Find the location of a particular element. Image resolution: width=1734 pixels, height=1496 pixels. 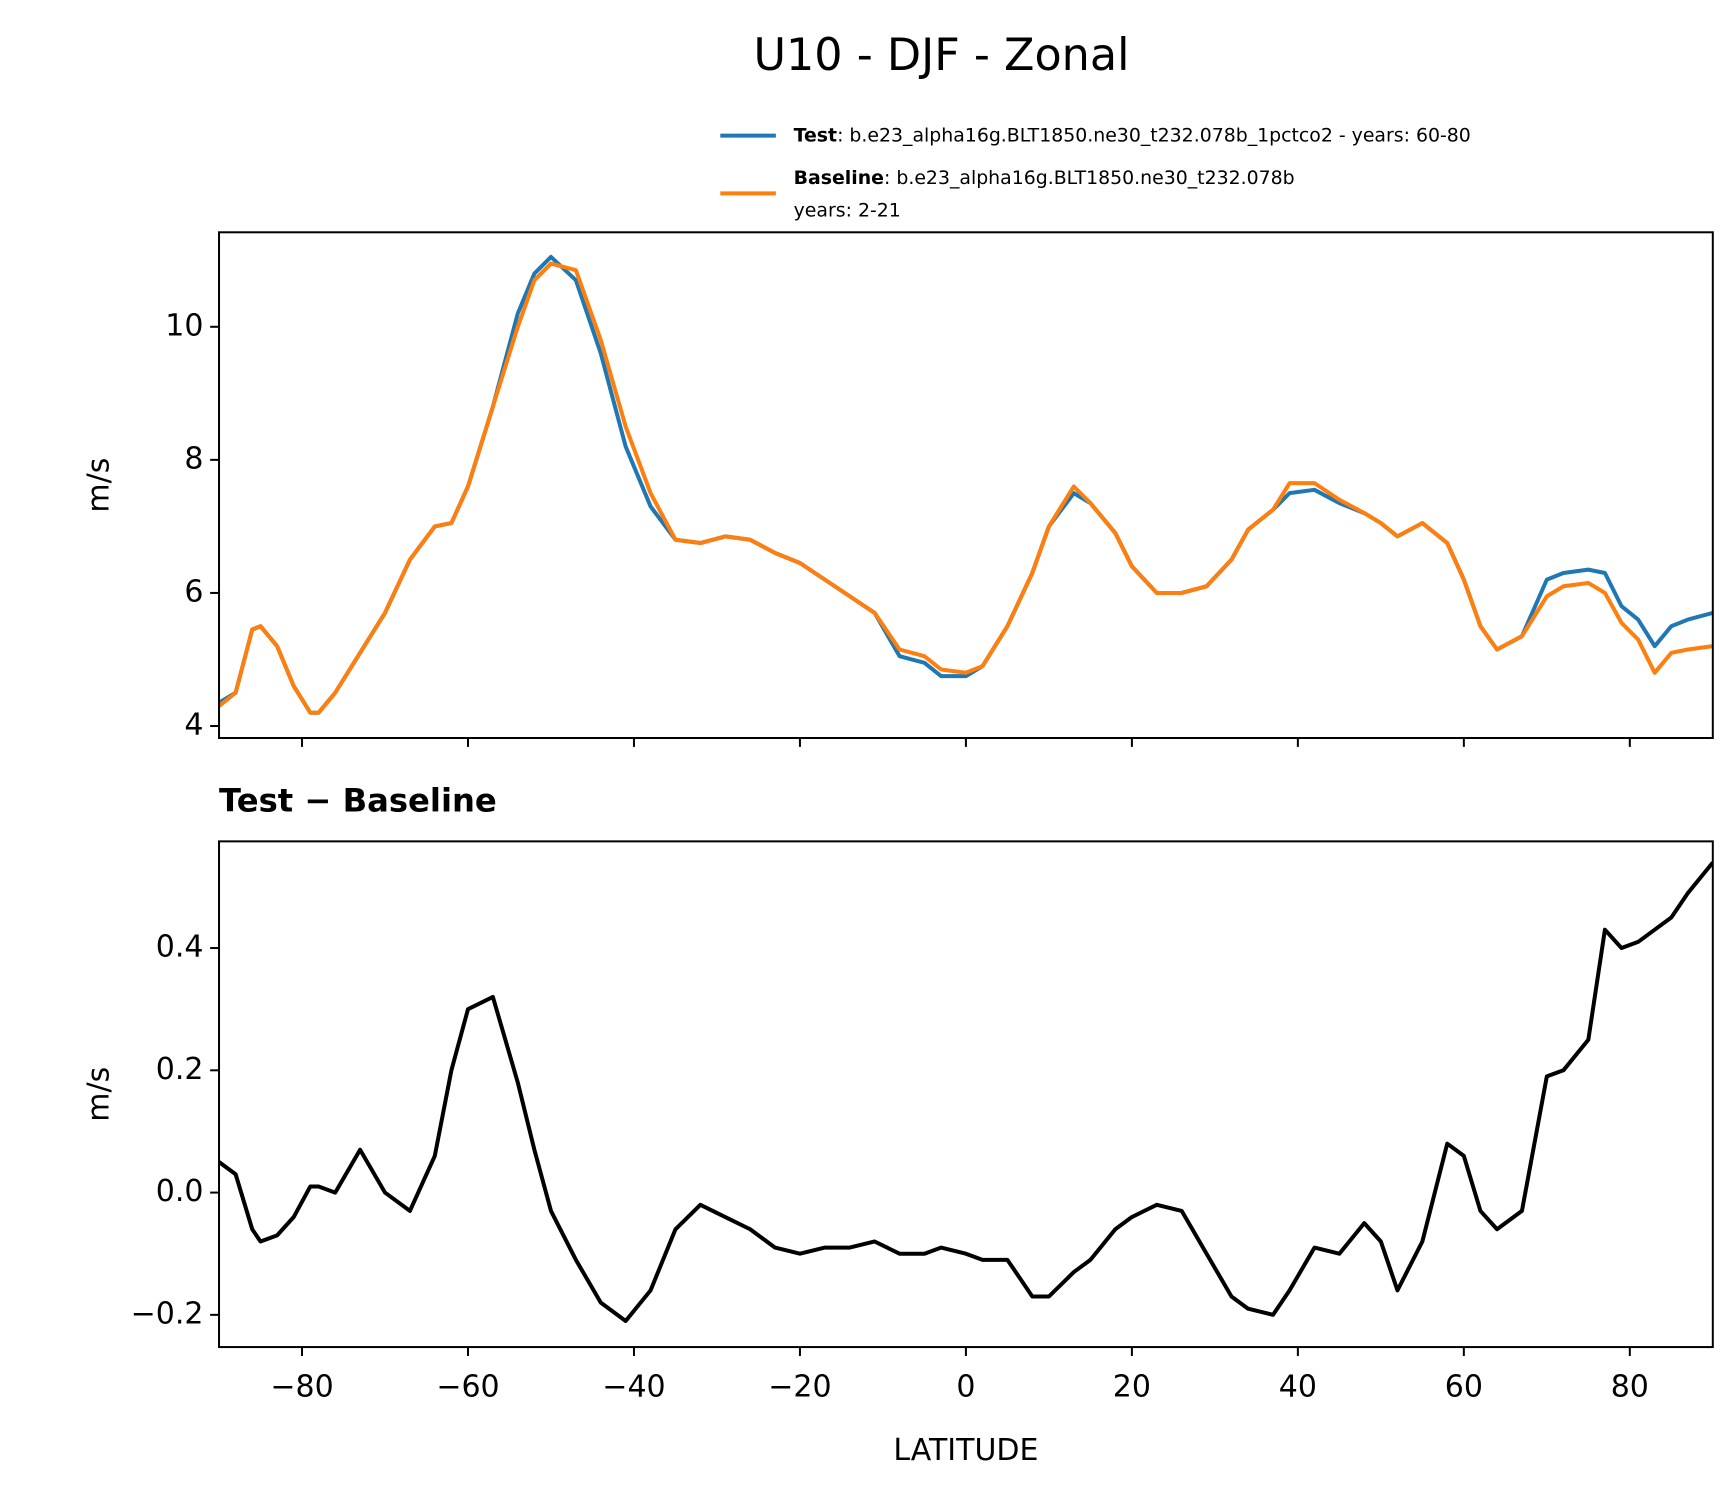

legend-name: Baseline is located at coordinates (839, 177).